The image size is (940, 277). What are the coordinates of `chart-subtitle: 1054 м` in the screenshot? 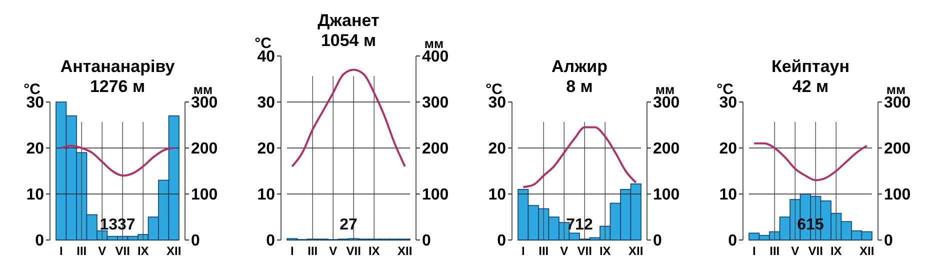 It's located at (348, 40).